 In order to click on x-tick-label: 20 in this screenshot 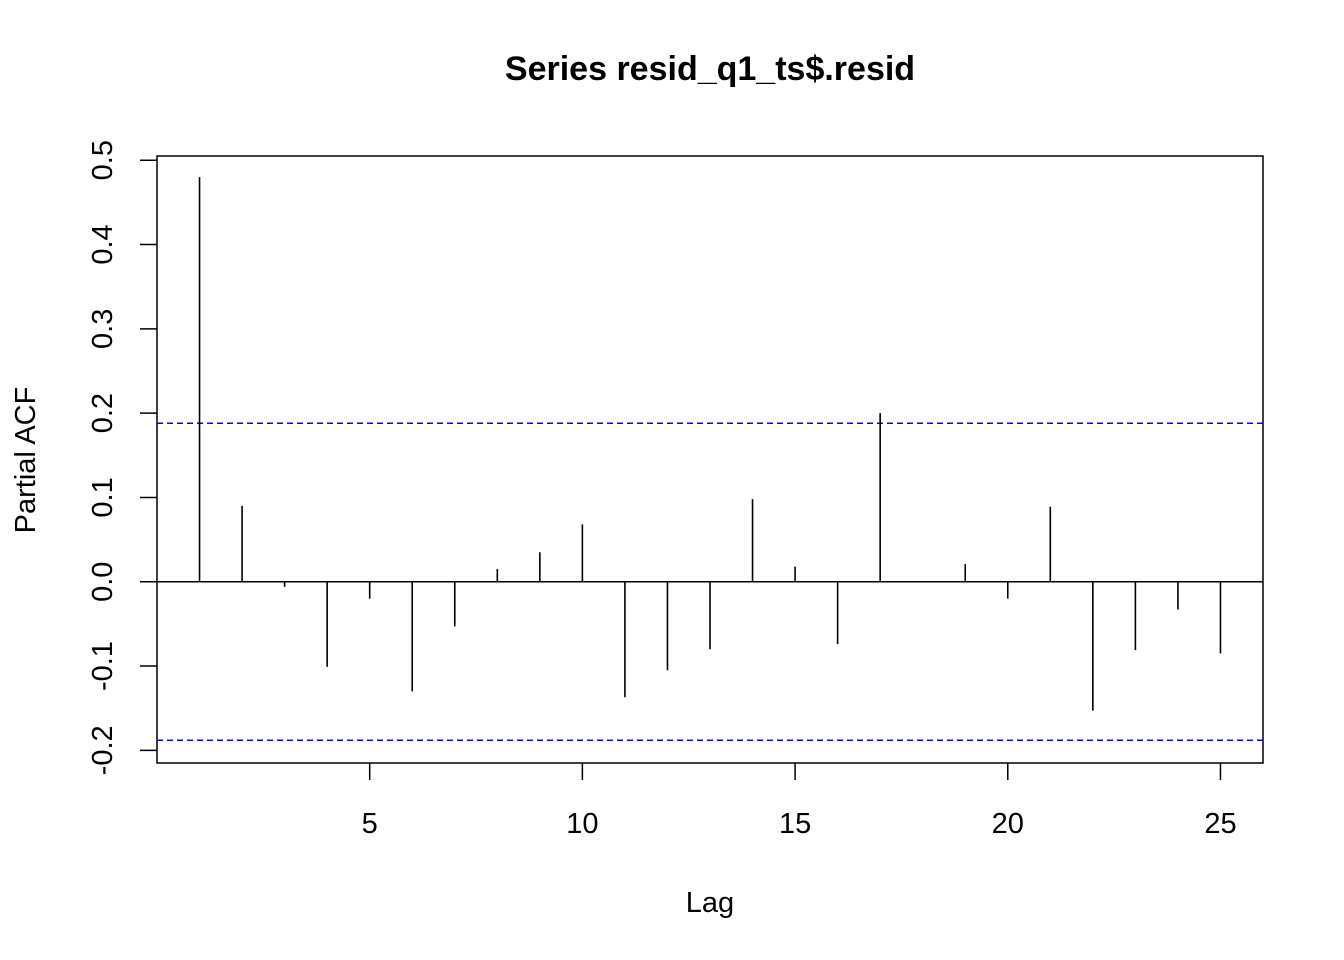, I will do `click(1008, 824)`.